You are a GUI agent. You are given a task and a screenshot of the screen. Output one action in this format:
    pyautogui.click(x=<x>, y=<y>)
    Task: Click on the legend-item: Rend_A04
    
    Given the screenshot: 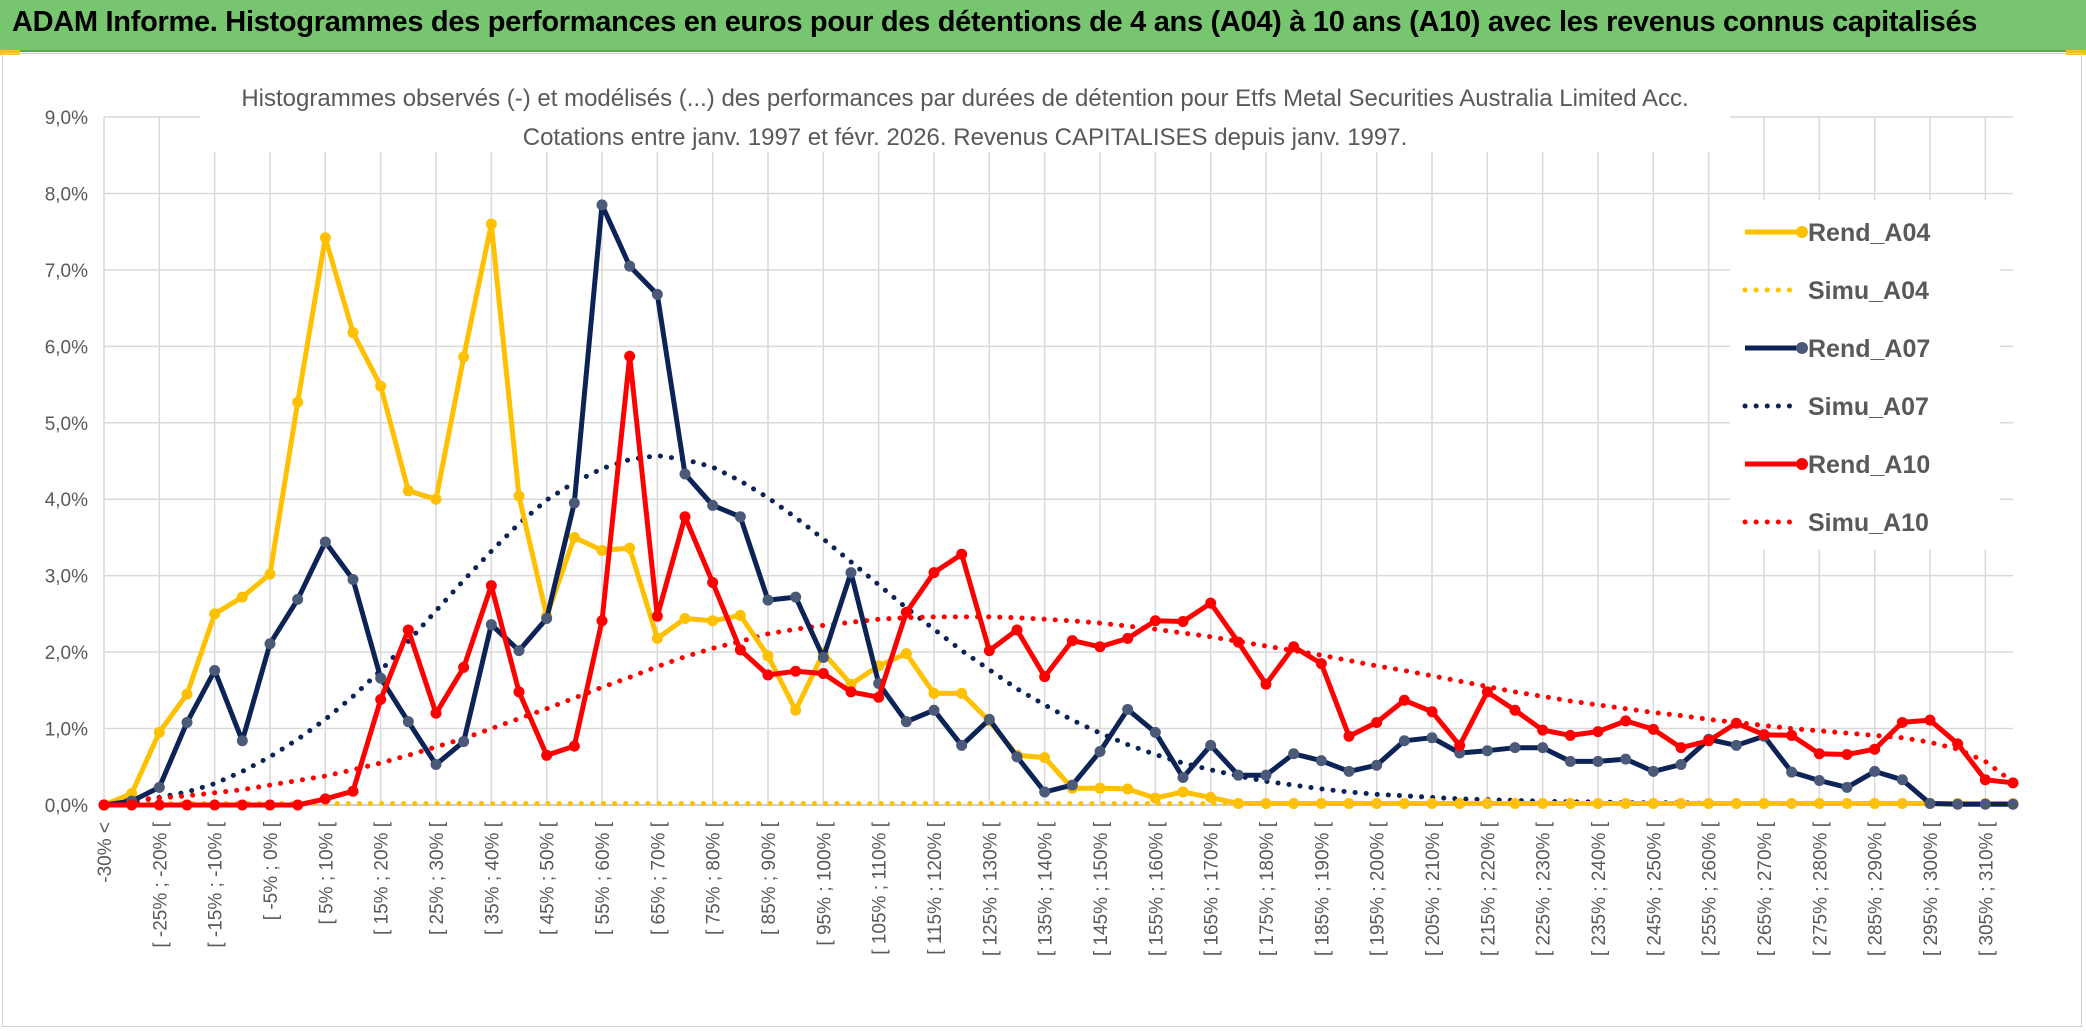 What is the action you would take?
    pyautogui.click(x=1837, y=233)
    